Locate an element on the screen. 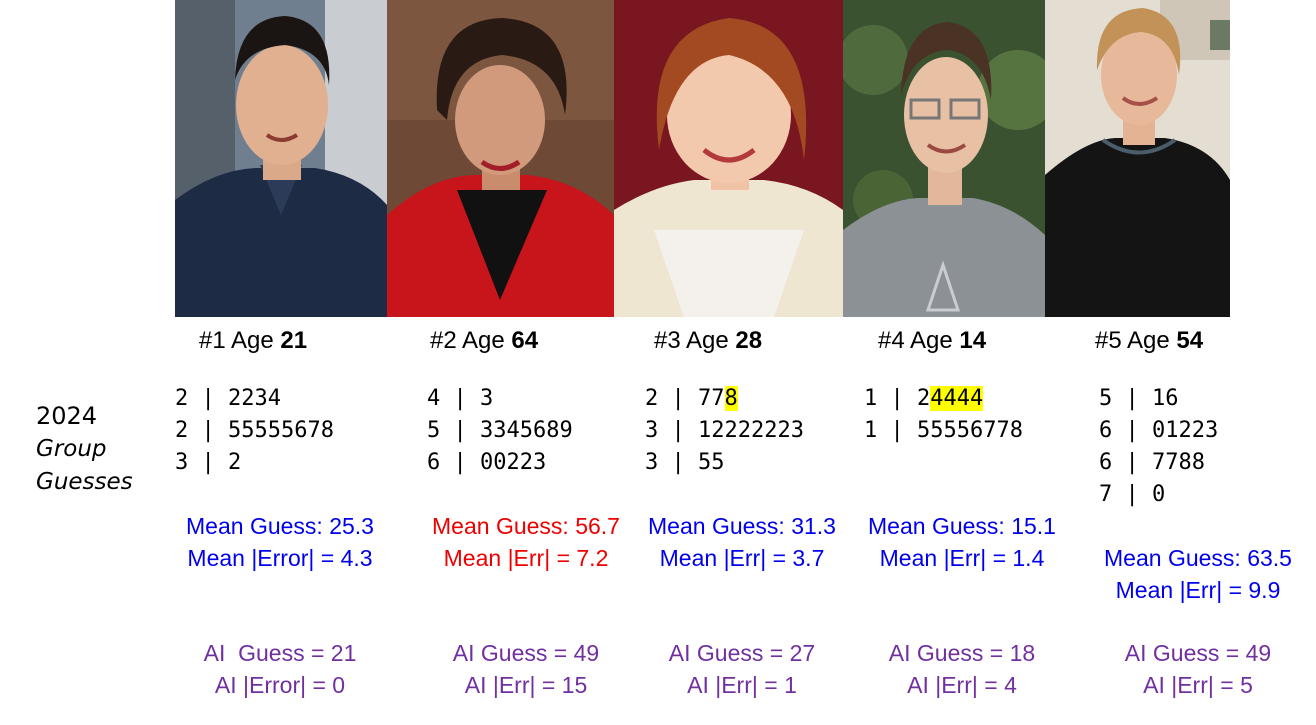 The height and width of the screenshot is (725, 1316). group-stats-person-3: Mean Guess: 31.3 Mean |Err| = 3.7 is located at coordinates (742, 542).